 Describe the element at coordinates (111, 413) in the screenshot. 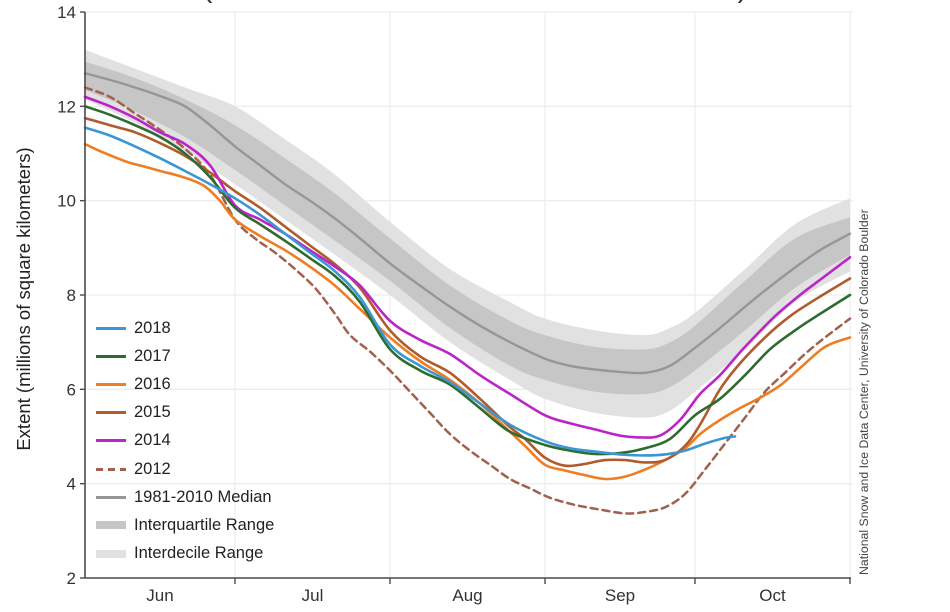

I see `legend-swatch-2015` at that location.